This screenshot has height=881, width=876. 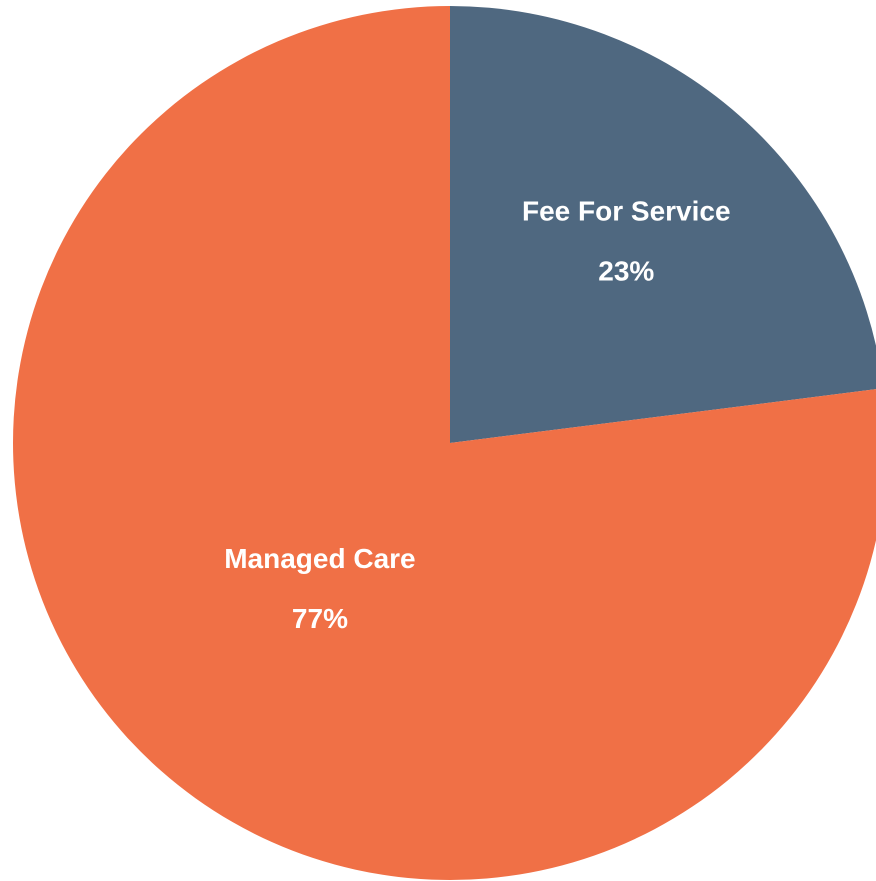 I want to click on slice-value-label: 77%, so click(x=320, y=618).